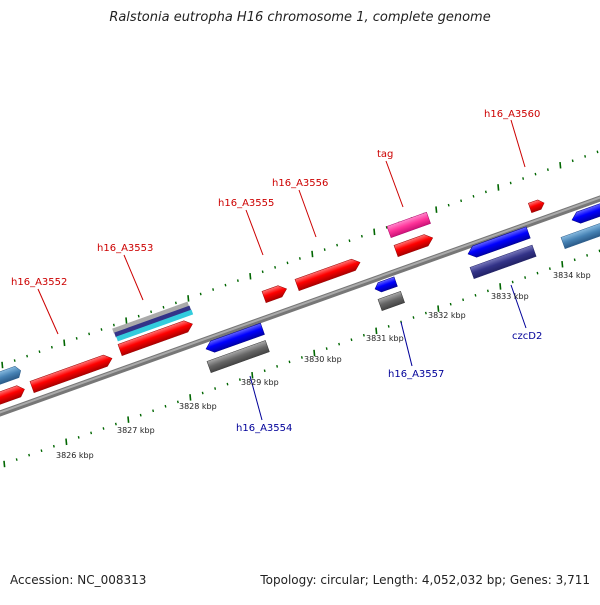 The image size is (600, 605). I want to click on feature-h16-a3554, so click(234, 338).